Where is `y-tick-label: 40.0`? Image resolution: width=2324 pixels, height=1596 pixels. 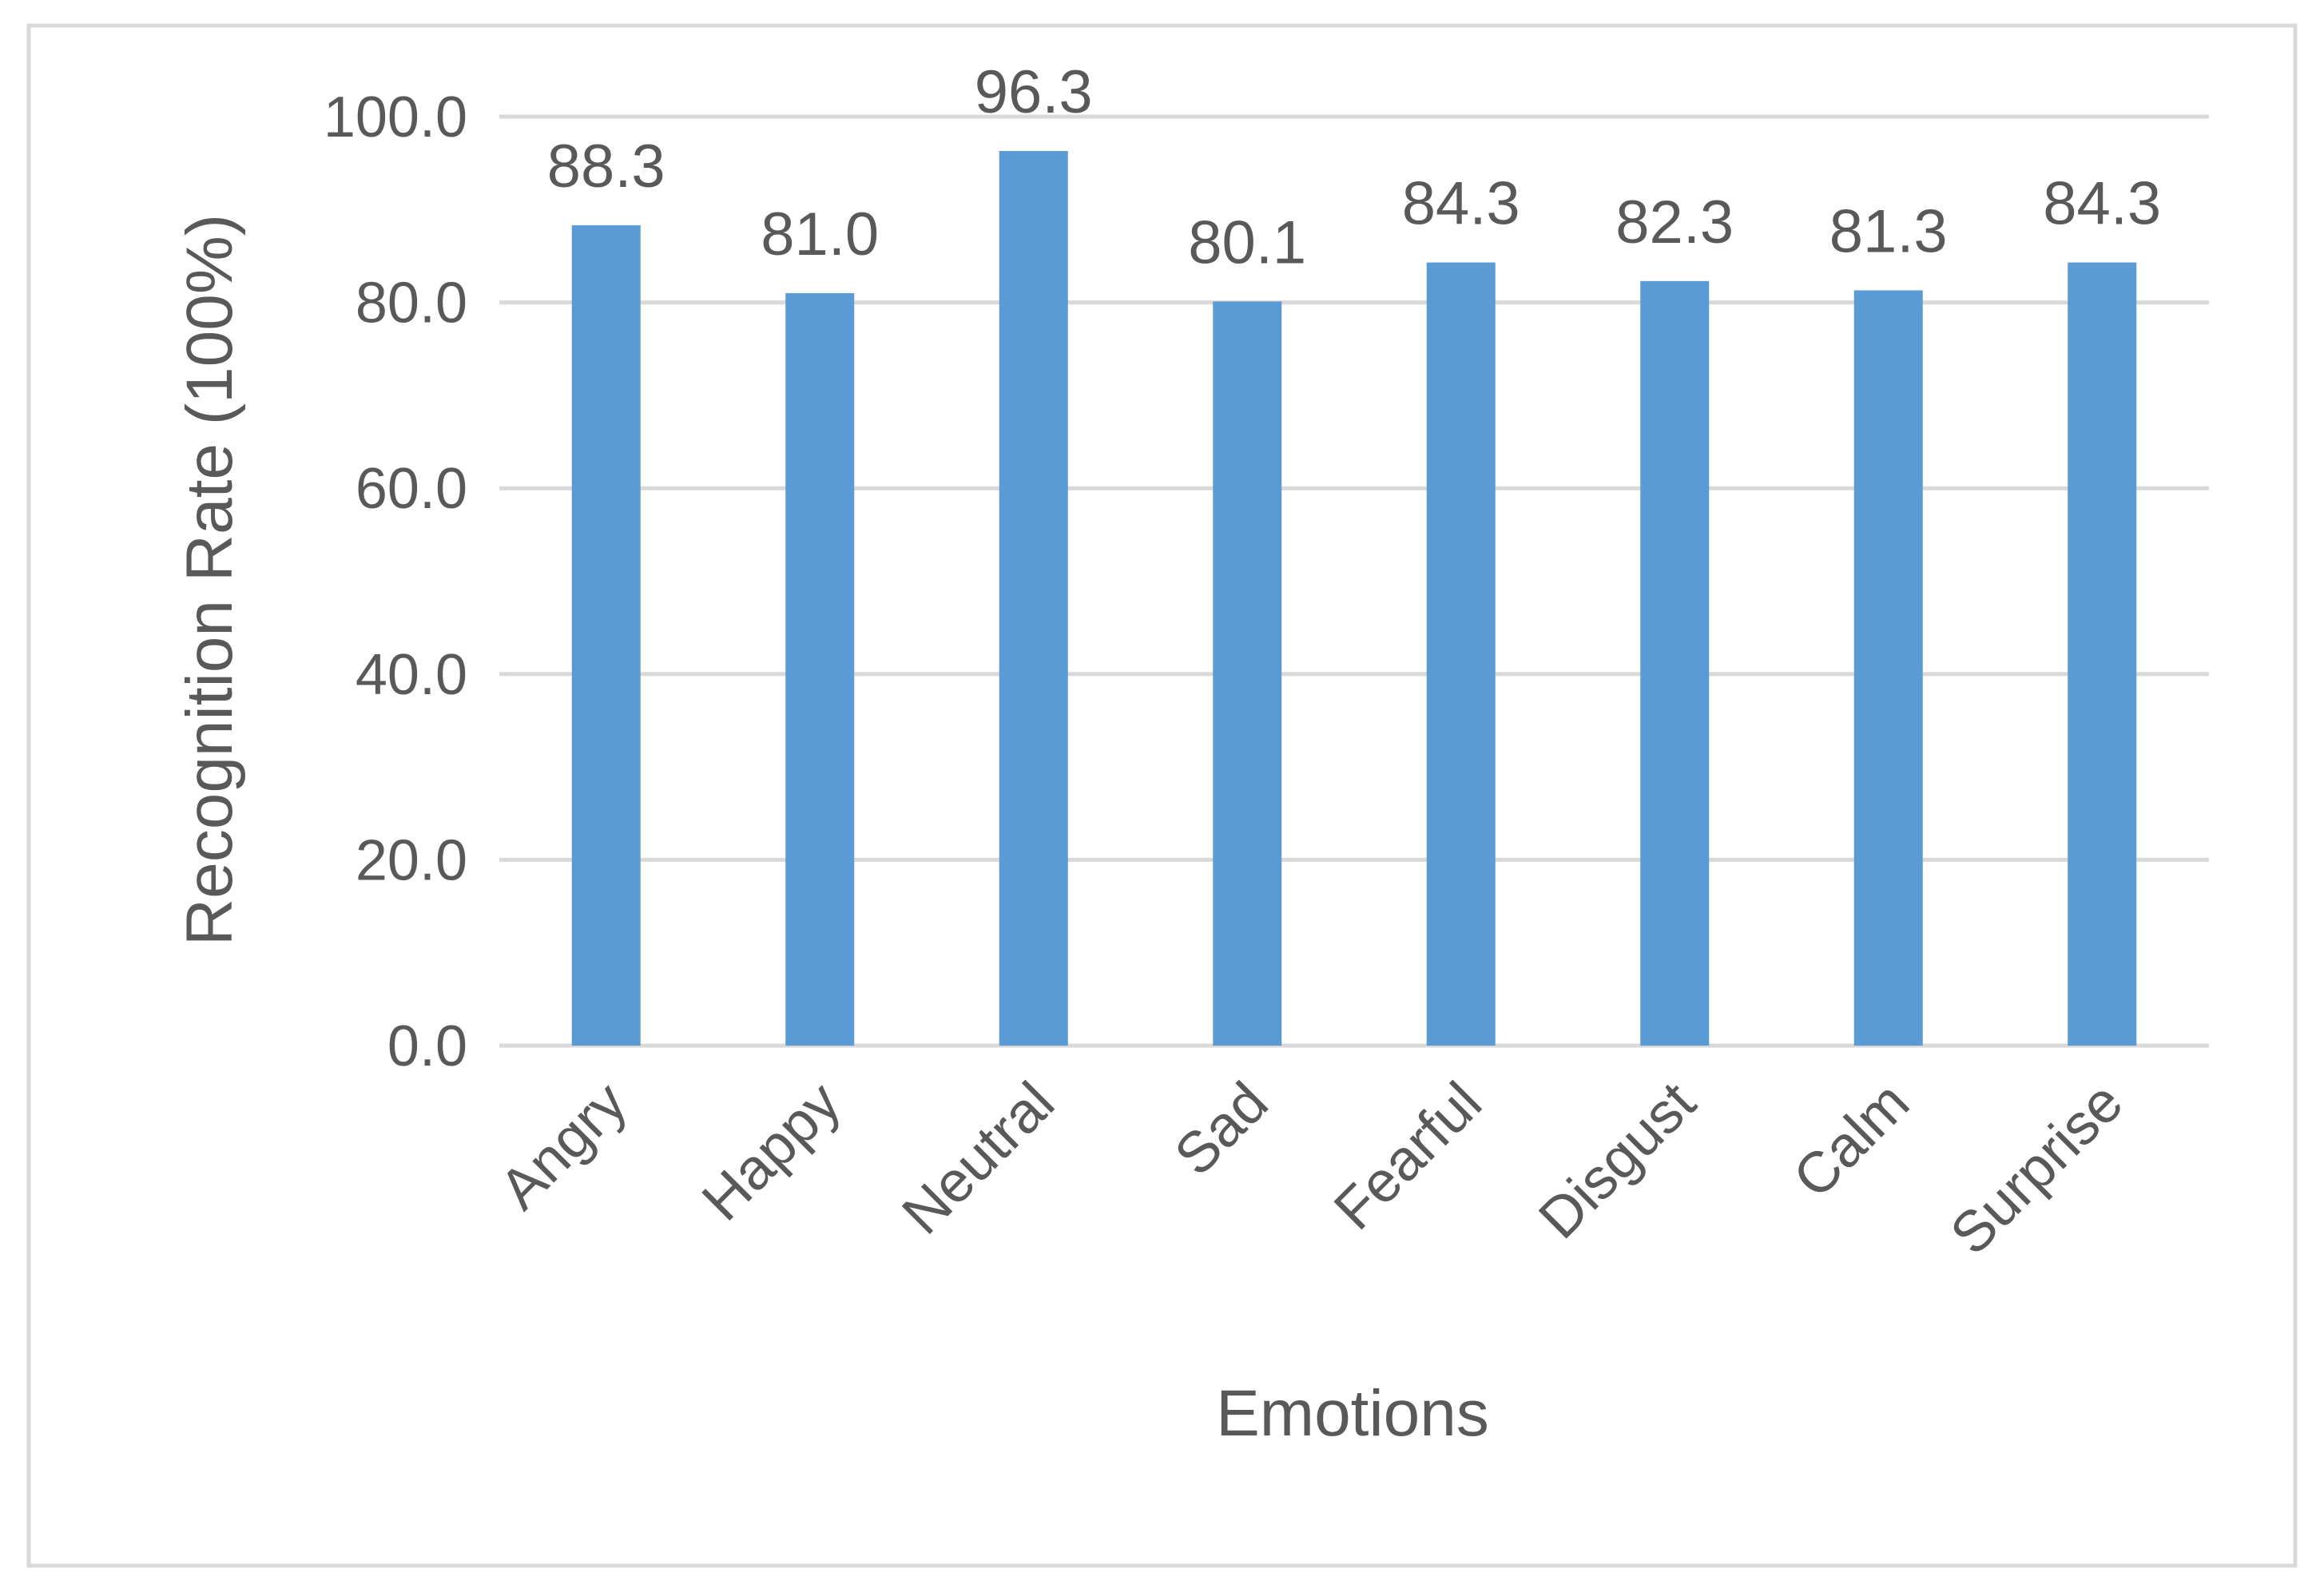
y-tick-label: 40.0 is located at coordinates (412, 675).